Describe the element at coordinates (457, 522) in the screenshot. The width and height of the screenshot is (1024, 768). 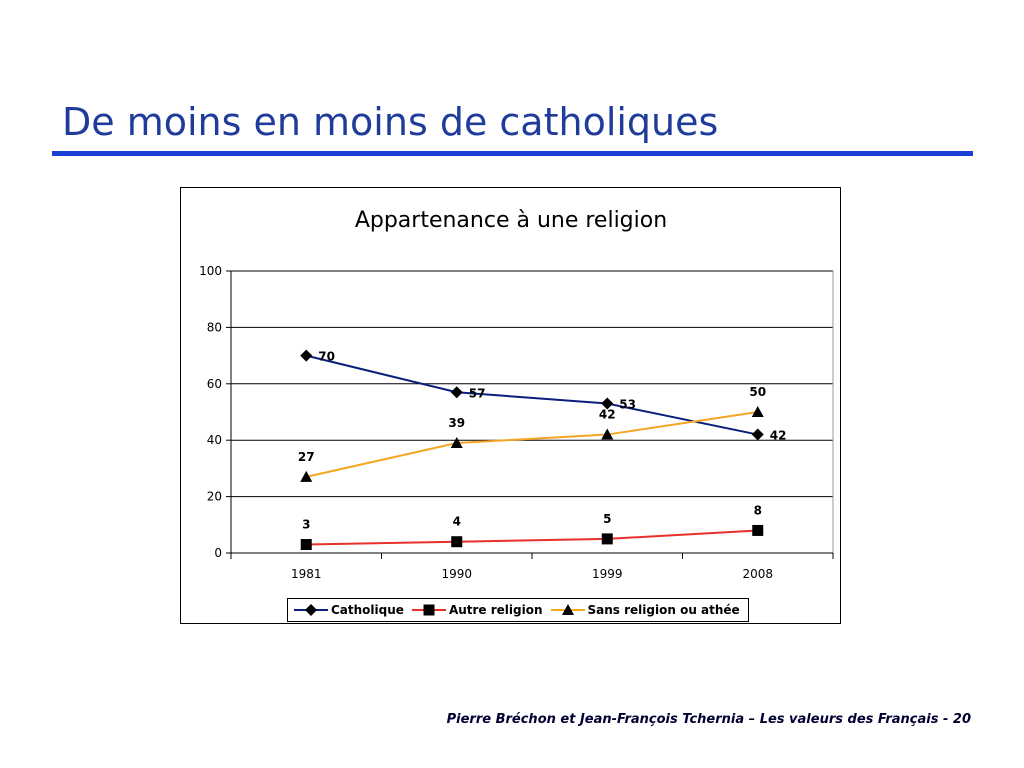
I see `data-label: 4` at that location.